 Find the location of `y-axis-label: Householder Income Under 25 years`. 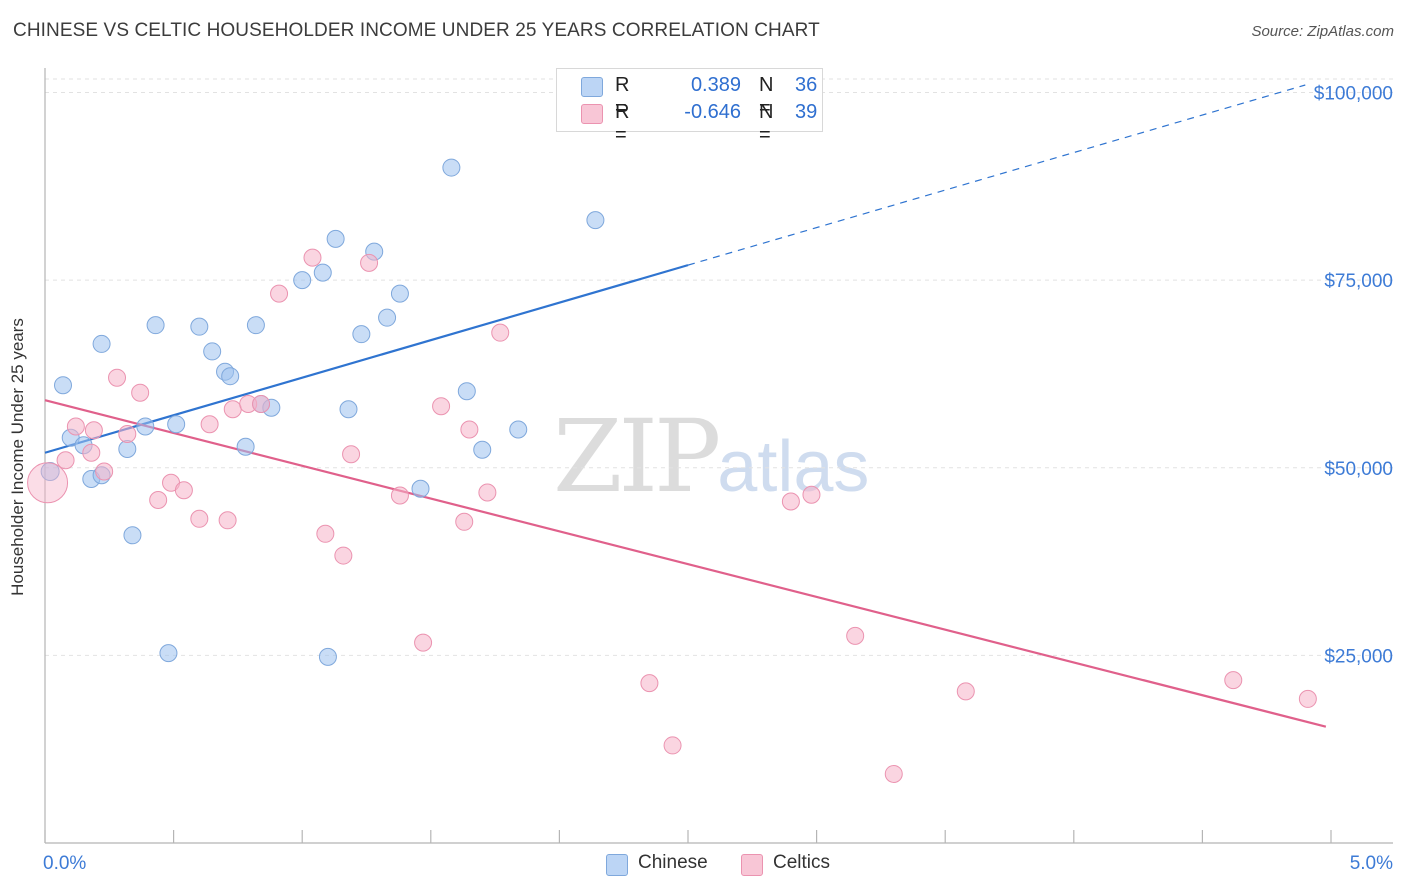

y-axis-label: Householder Income Under 25 years is located at coordinates (17, 457).